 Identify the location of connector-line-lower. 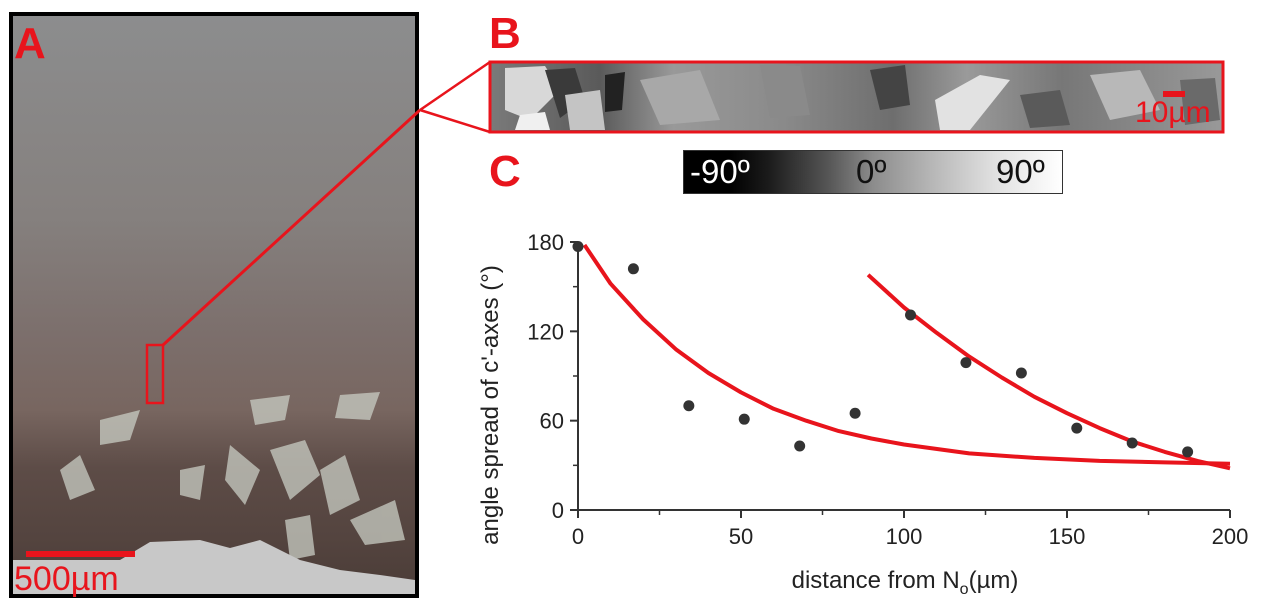
(455, 121).